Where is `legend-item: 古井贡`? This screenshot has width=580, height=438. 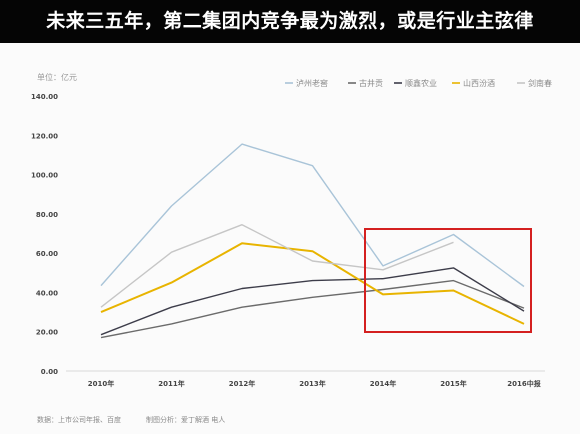 legend-item: 古井贡 is located at coordinates (365, 83).